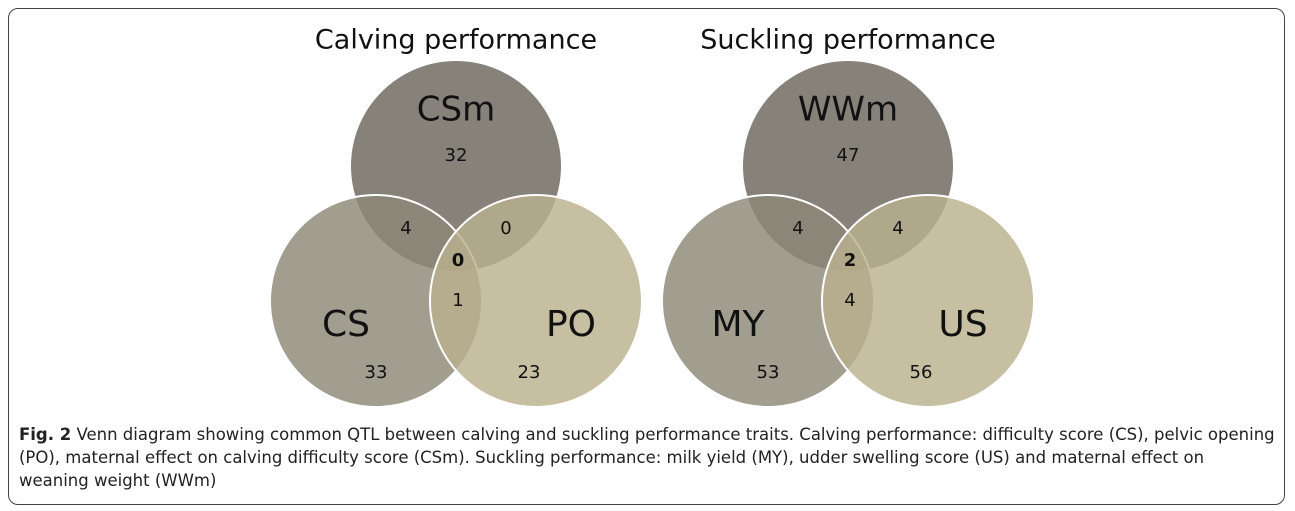 The image size is (1295, 511). Describe the element at coordinates (847, 40) in the screenshot. I see `venn-title: Suckling performance` at that location.